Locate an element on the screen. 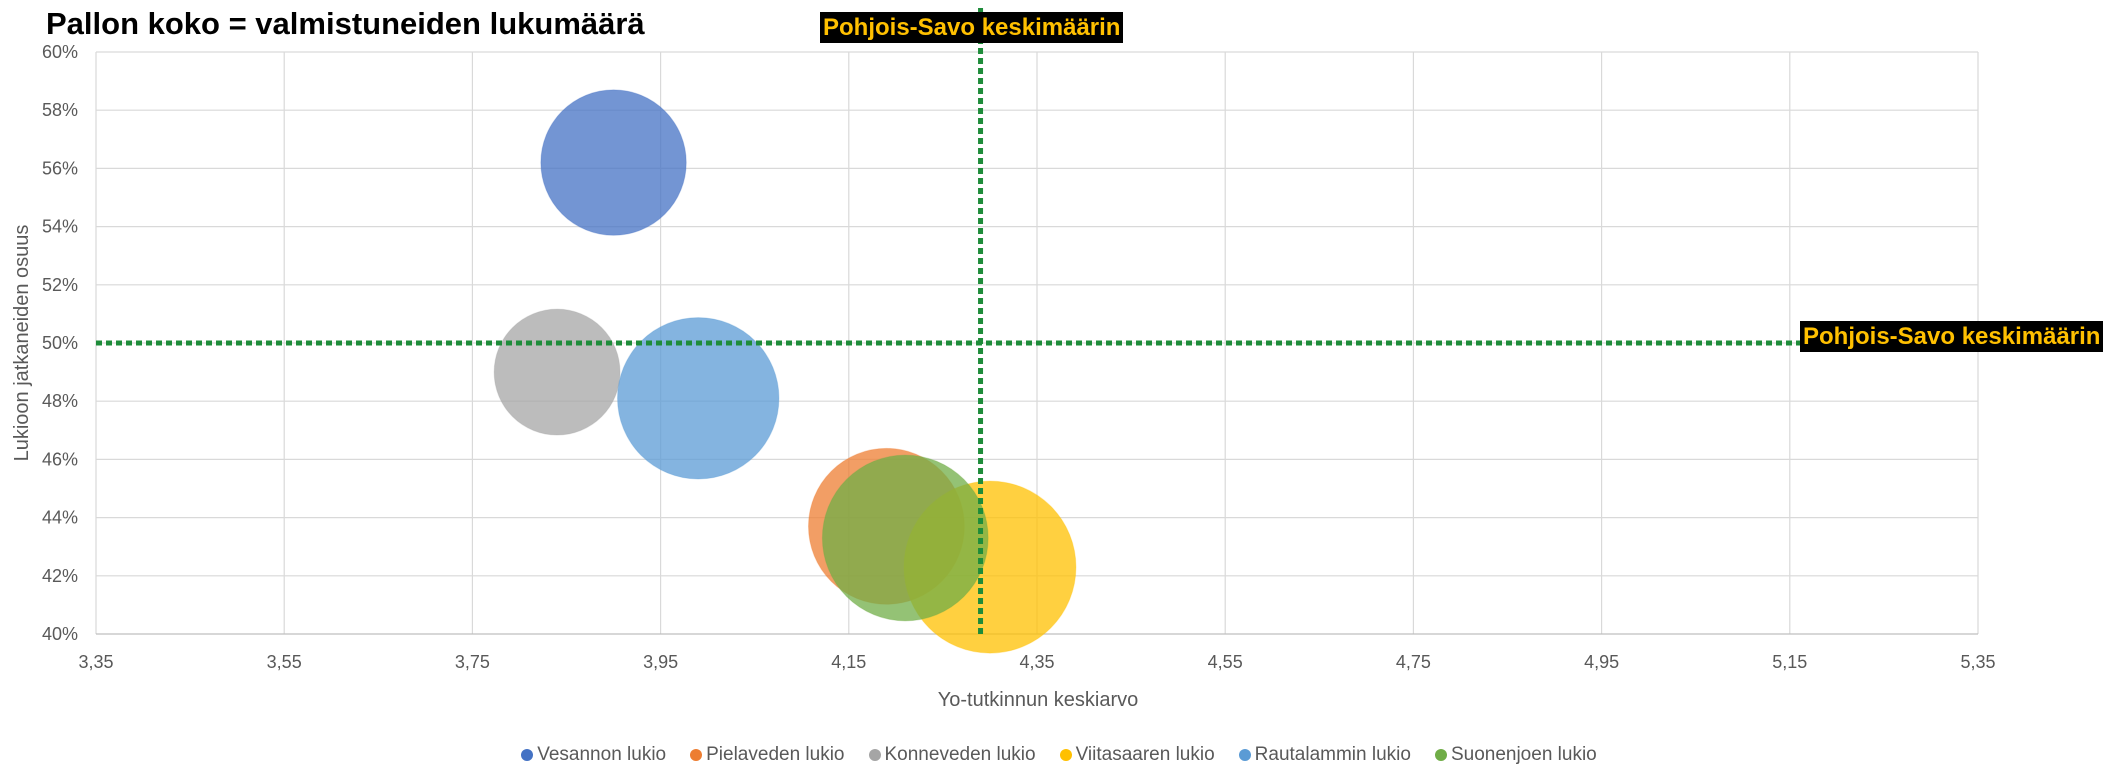 The height and width of the screenshot is (770, 2118). y-tick-label: 40% is located at coordinates (60, 634).